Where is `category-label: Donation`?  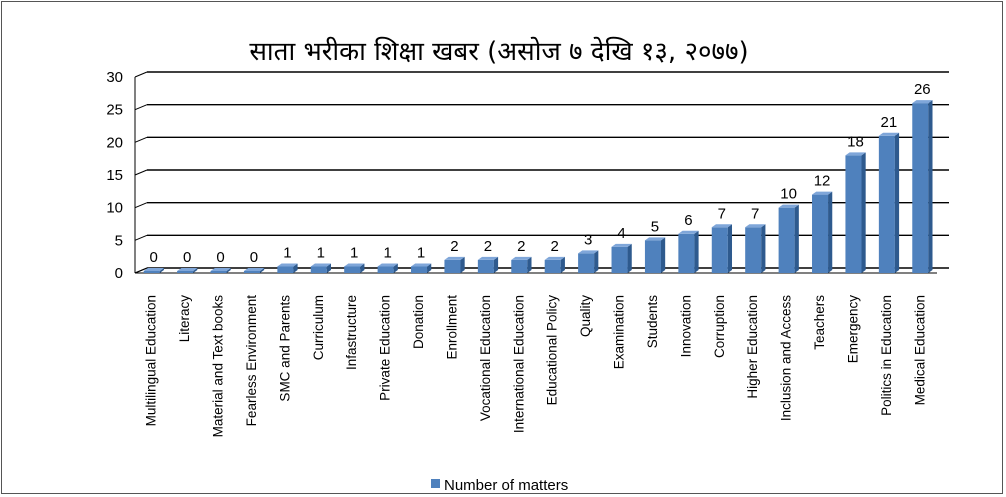 category-label: Donation is located at coordinates (418, 322).